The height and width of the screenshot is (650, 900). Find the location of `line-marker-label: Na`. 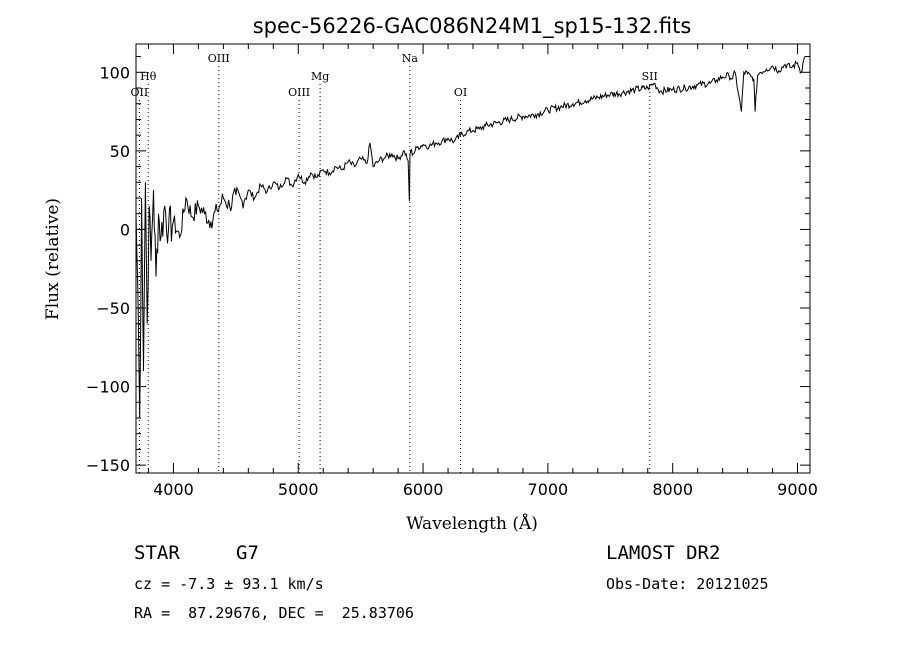

line-marker-label: Na is located at coordinates (410, 58).